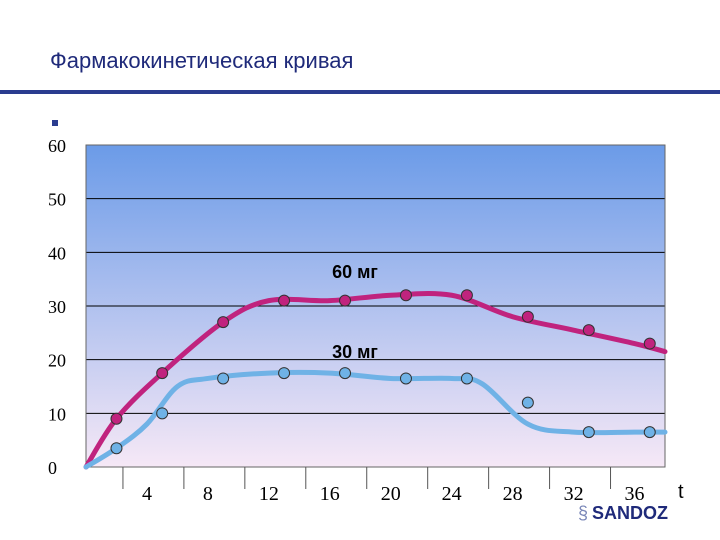 This screenshot has height=540, width=720. Describe the element at coordinates (330, 494) in the screenshot. I see `x-tick-label: 16` at that location.